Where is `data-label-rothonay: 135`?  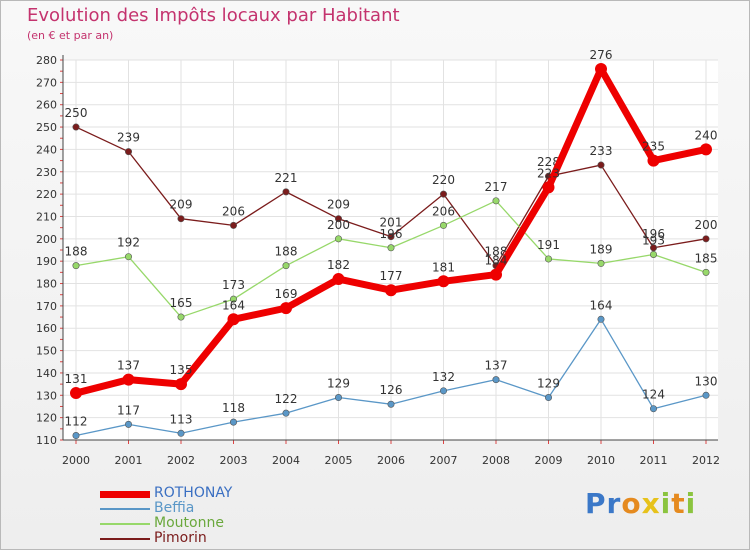 data-label-rothonay: 135 is located at coordinates (181, 370).